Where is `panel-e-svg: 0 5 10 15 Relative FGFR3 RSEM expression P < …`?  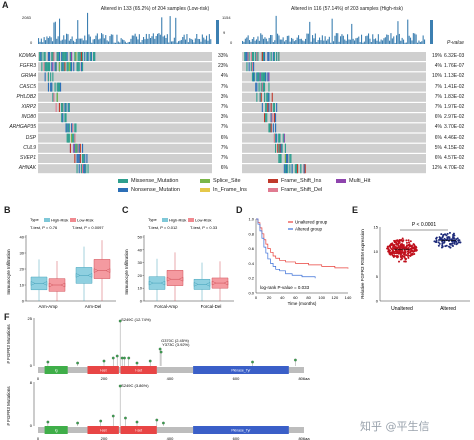 panel-e-svg: 0 5 10 15 Relative FGFR3 RSEM expression P < … is located at coordinates (415, 267).